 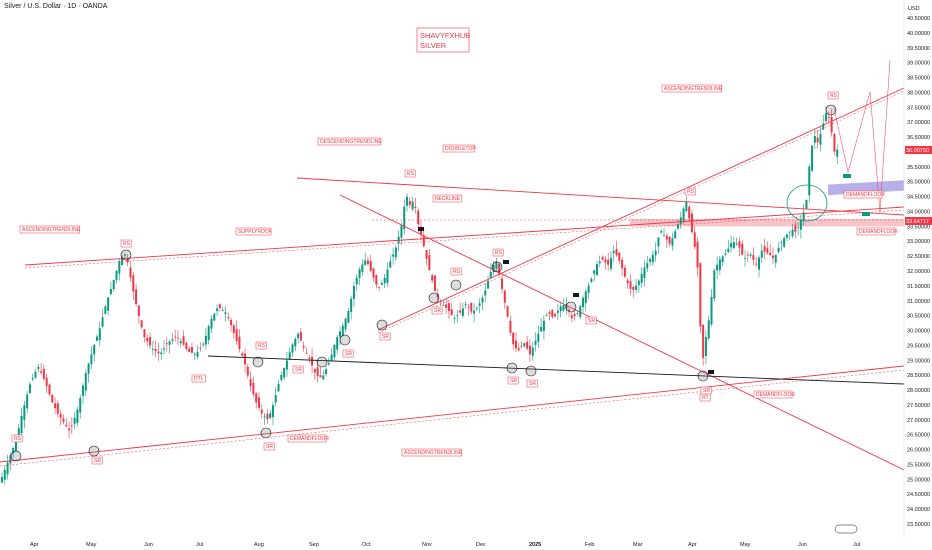 What do you see at coordinates (917, 151) in the screenshot?
I see `current-price: 36.00750` at bounding box center [917, 151].